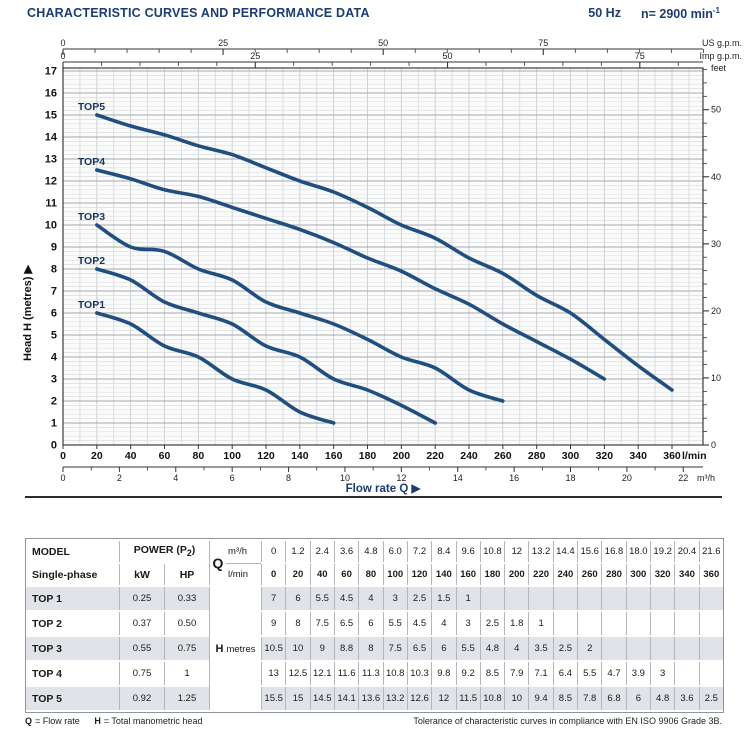 This screenshot has height=744, width=746. What do you see at coordinates (613, 673) in the screenshot?
I see `head-value-cell: 4.7` at bounding box center [613, 673].